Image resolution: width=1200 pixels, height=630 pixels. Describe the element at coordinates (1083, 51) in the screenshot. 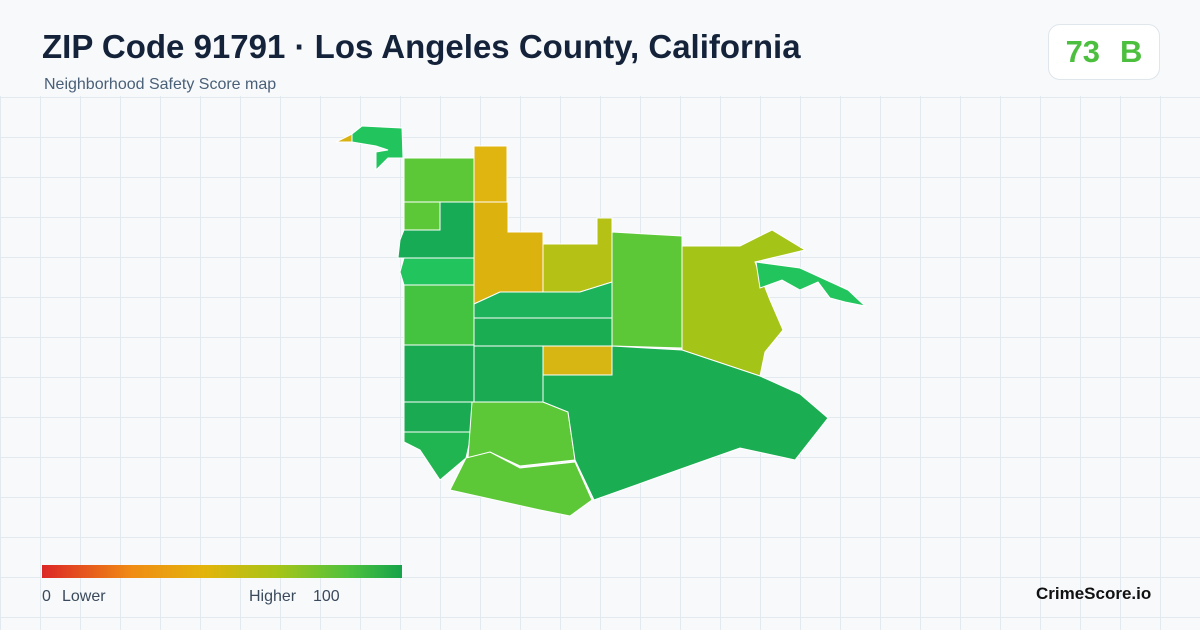

I see `score: 73` at that location.